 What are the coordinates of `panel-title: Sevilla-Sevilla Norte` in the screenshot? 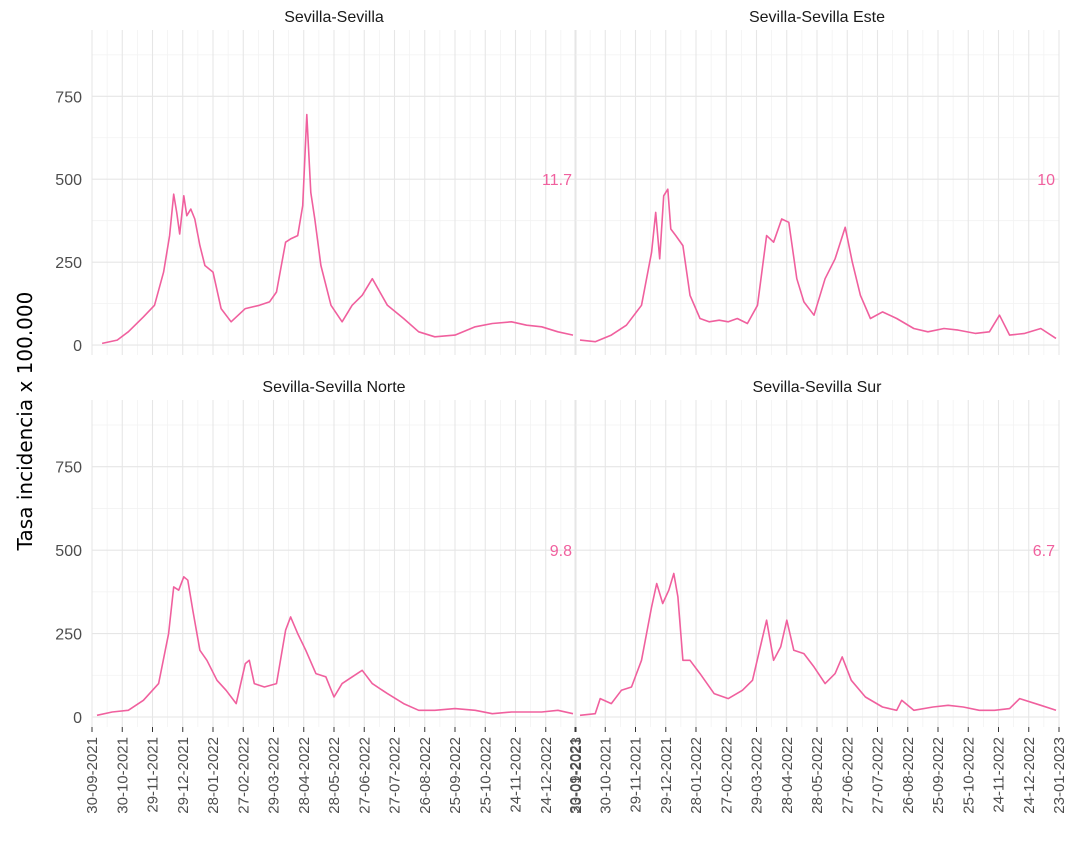 It's located at (333, 387).